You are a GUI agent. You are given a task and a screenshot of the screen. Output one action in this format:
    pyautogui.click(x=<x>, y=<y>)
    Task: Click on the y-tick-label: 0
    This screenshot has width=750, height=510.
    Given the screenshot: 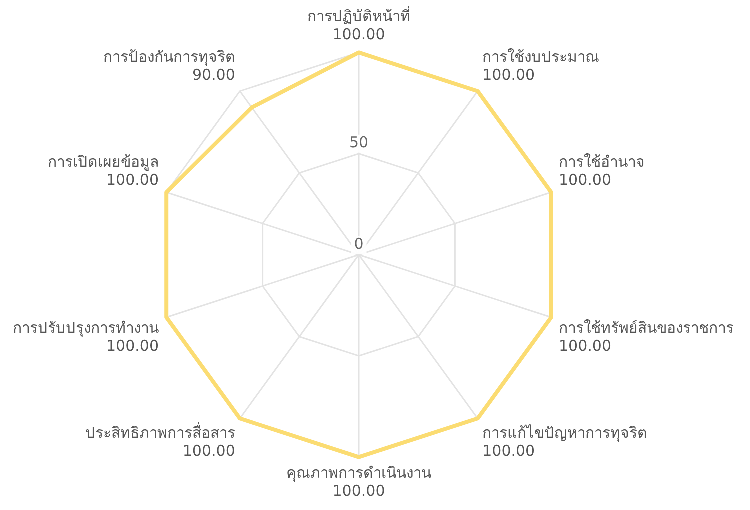 What is the action you would take?
    pyautogui.click(x=359, y=243)
    